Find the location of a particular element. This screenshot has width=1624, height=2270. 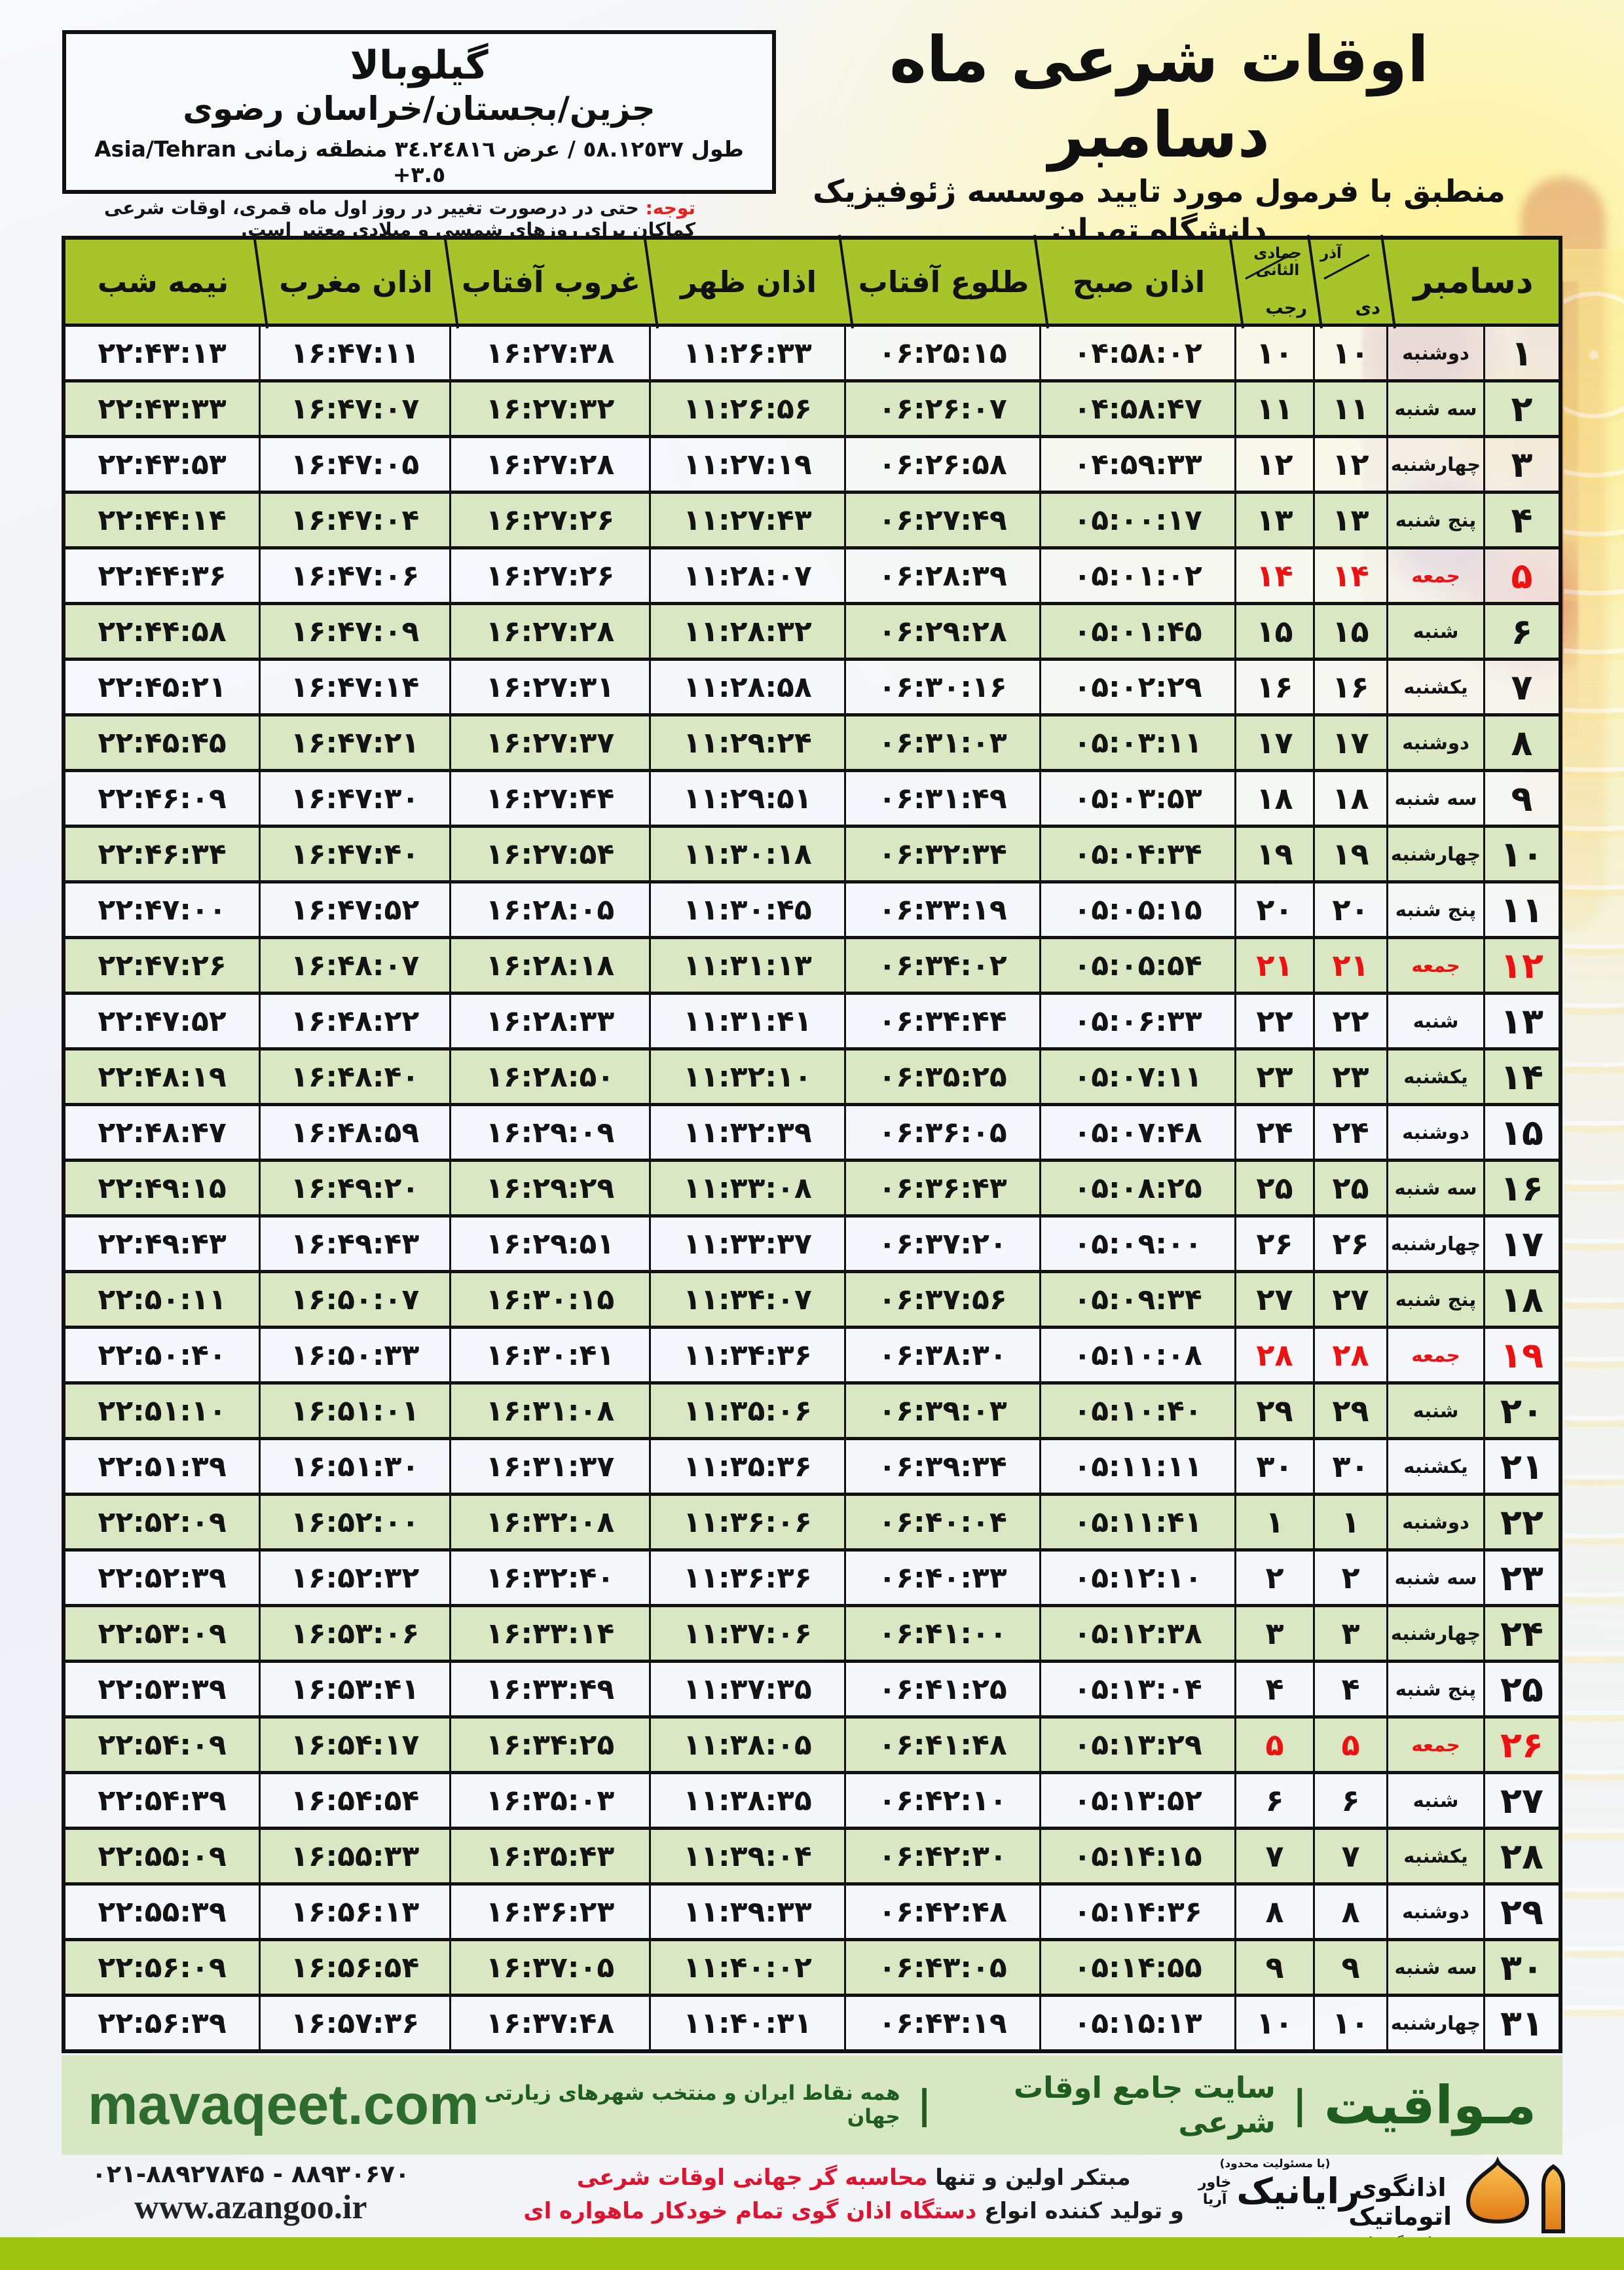

cell-sunrise: ۰۶:۳۷:۲۰ is located at coordinates (943, 1244).